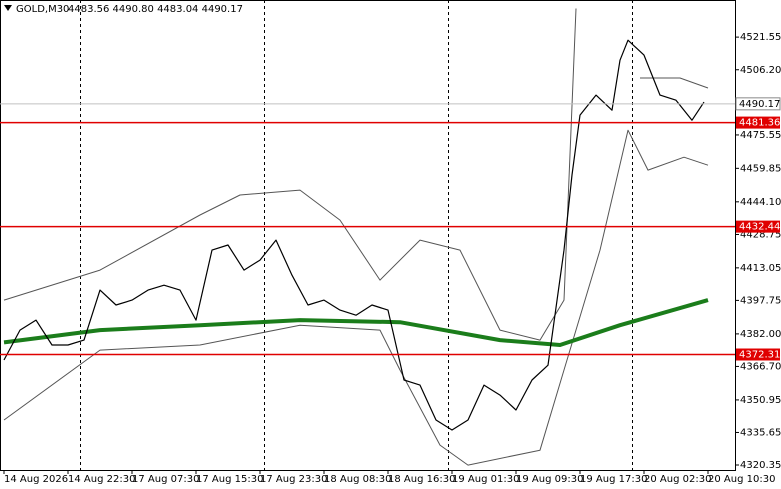  What do you see at coordinates (155, 9) in the screenshot?
I see `ohlc: 4483.56 4490.80 4483.04 4490.17` at bounding box center [155, 9].